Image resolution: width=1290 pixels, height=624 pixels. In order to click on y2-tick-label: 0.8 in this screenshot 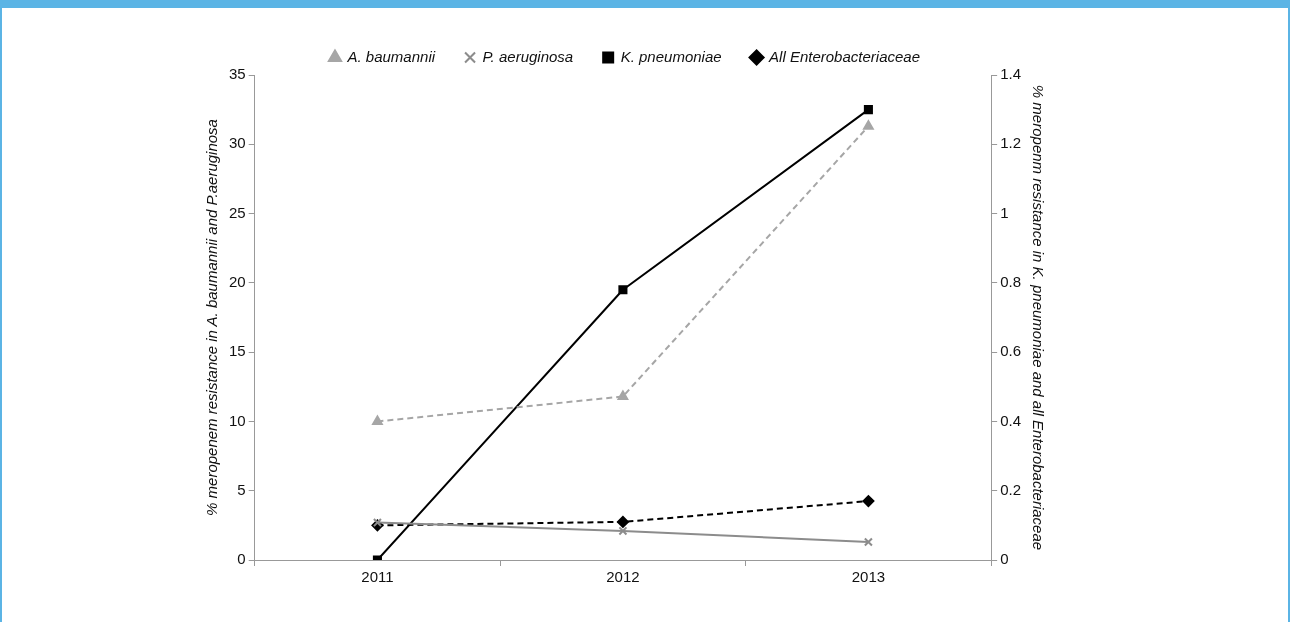, I will do `click(1011, 281)`.